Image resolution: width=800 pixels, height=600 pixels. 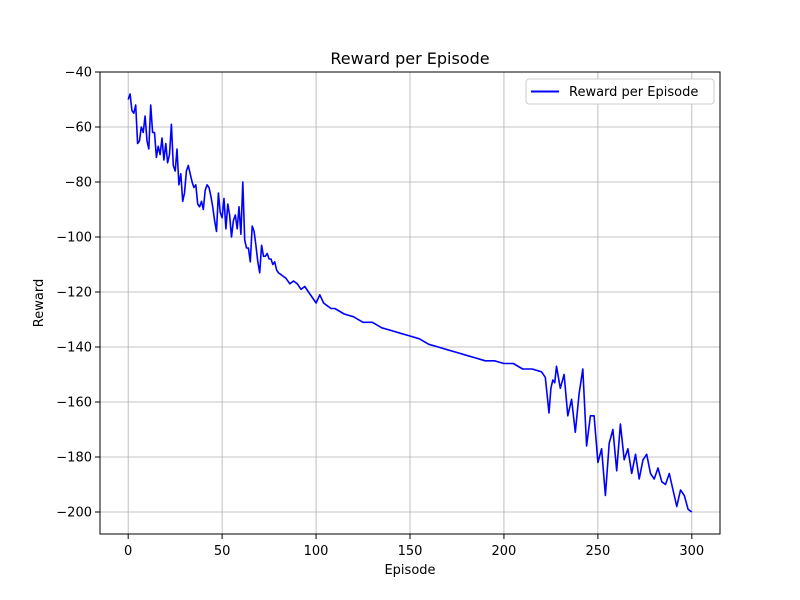 I want to click on x-tick-label: 150, so click(x=410, y=551).